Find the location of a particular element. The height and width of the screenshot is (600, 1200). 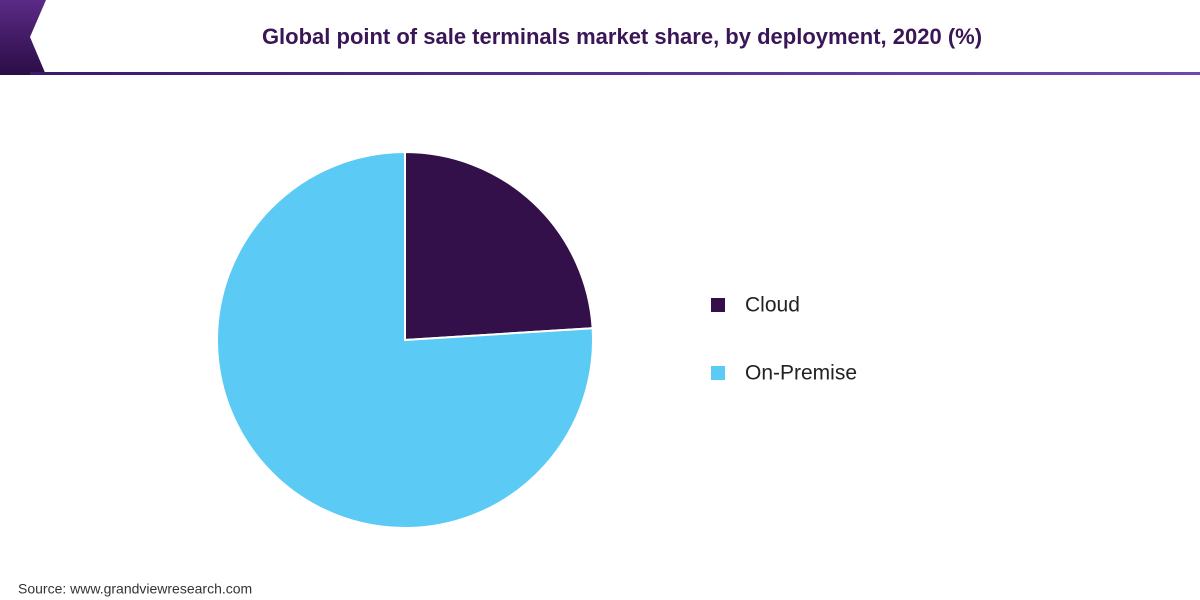

legend-label: On-Premise is located at coordinates (801, 373).